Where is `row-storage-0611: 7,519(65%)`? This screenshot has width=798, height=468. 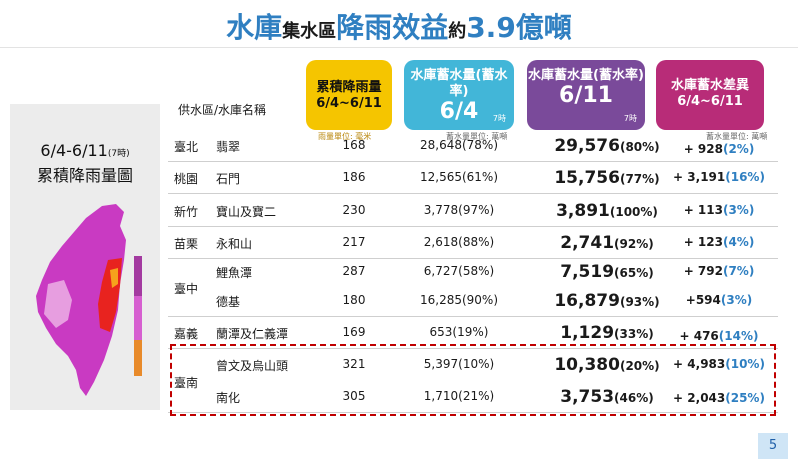
row-storage-0611: 7,519(65%) is located at coordinates (607, 272).